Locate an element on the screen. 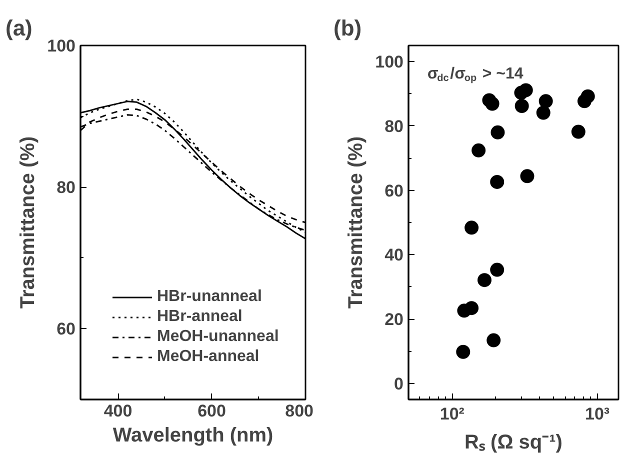  x-tick-label: 10² is located at coordinates (452, 414).